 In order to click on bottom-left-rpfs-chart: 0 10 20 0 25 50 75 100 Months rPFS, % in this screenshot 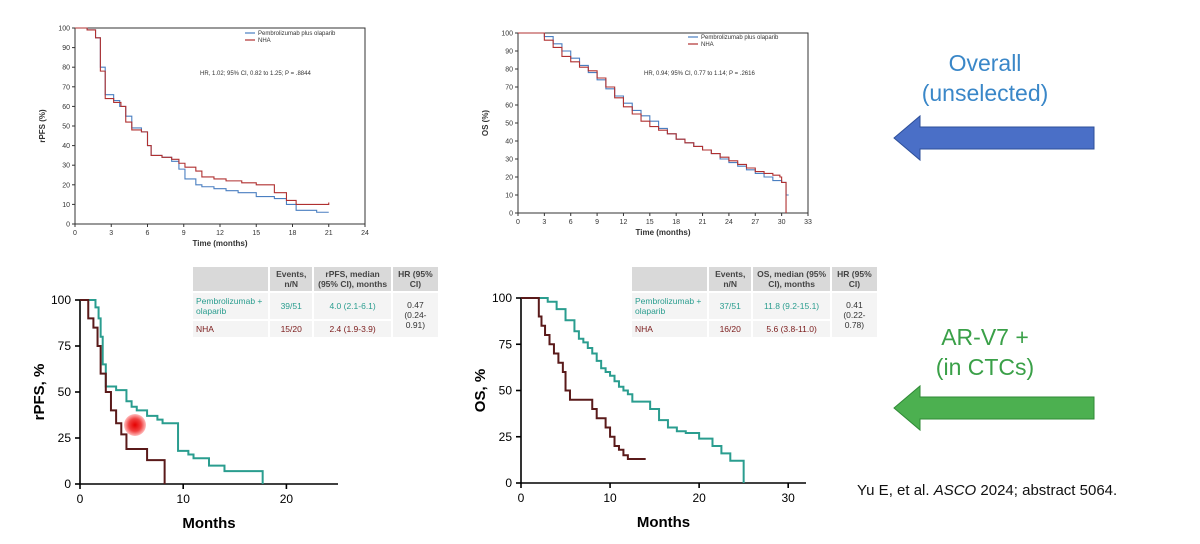, I will do `click(184, 412)`.